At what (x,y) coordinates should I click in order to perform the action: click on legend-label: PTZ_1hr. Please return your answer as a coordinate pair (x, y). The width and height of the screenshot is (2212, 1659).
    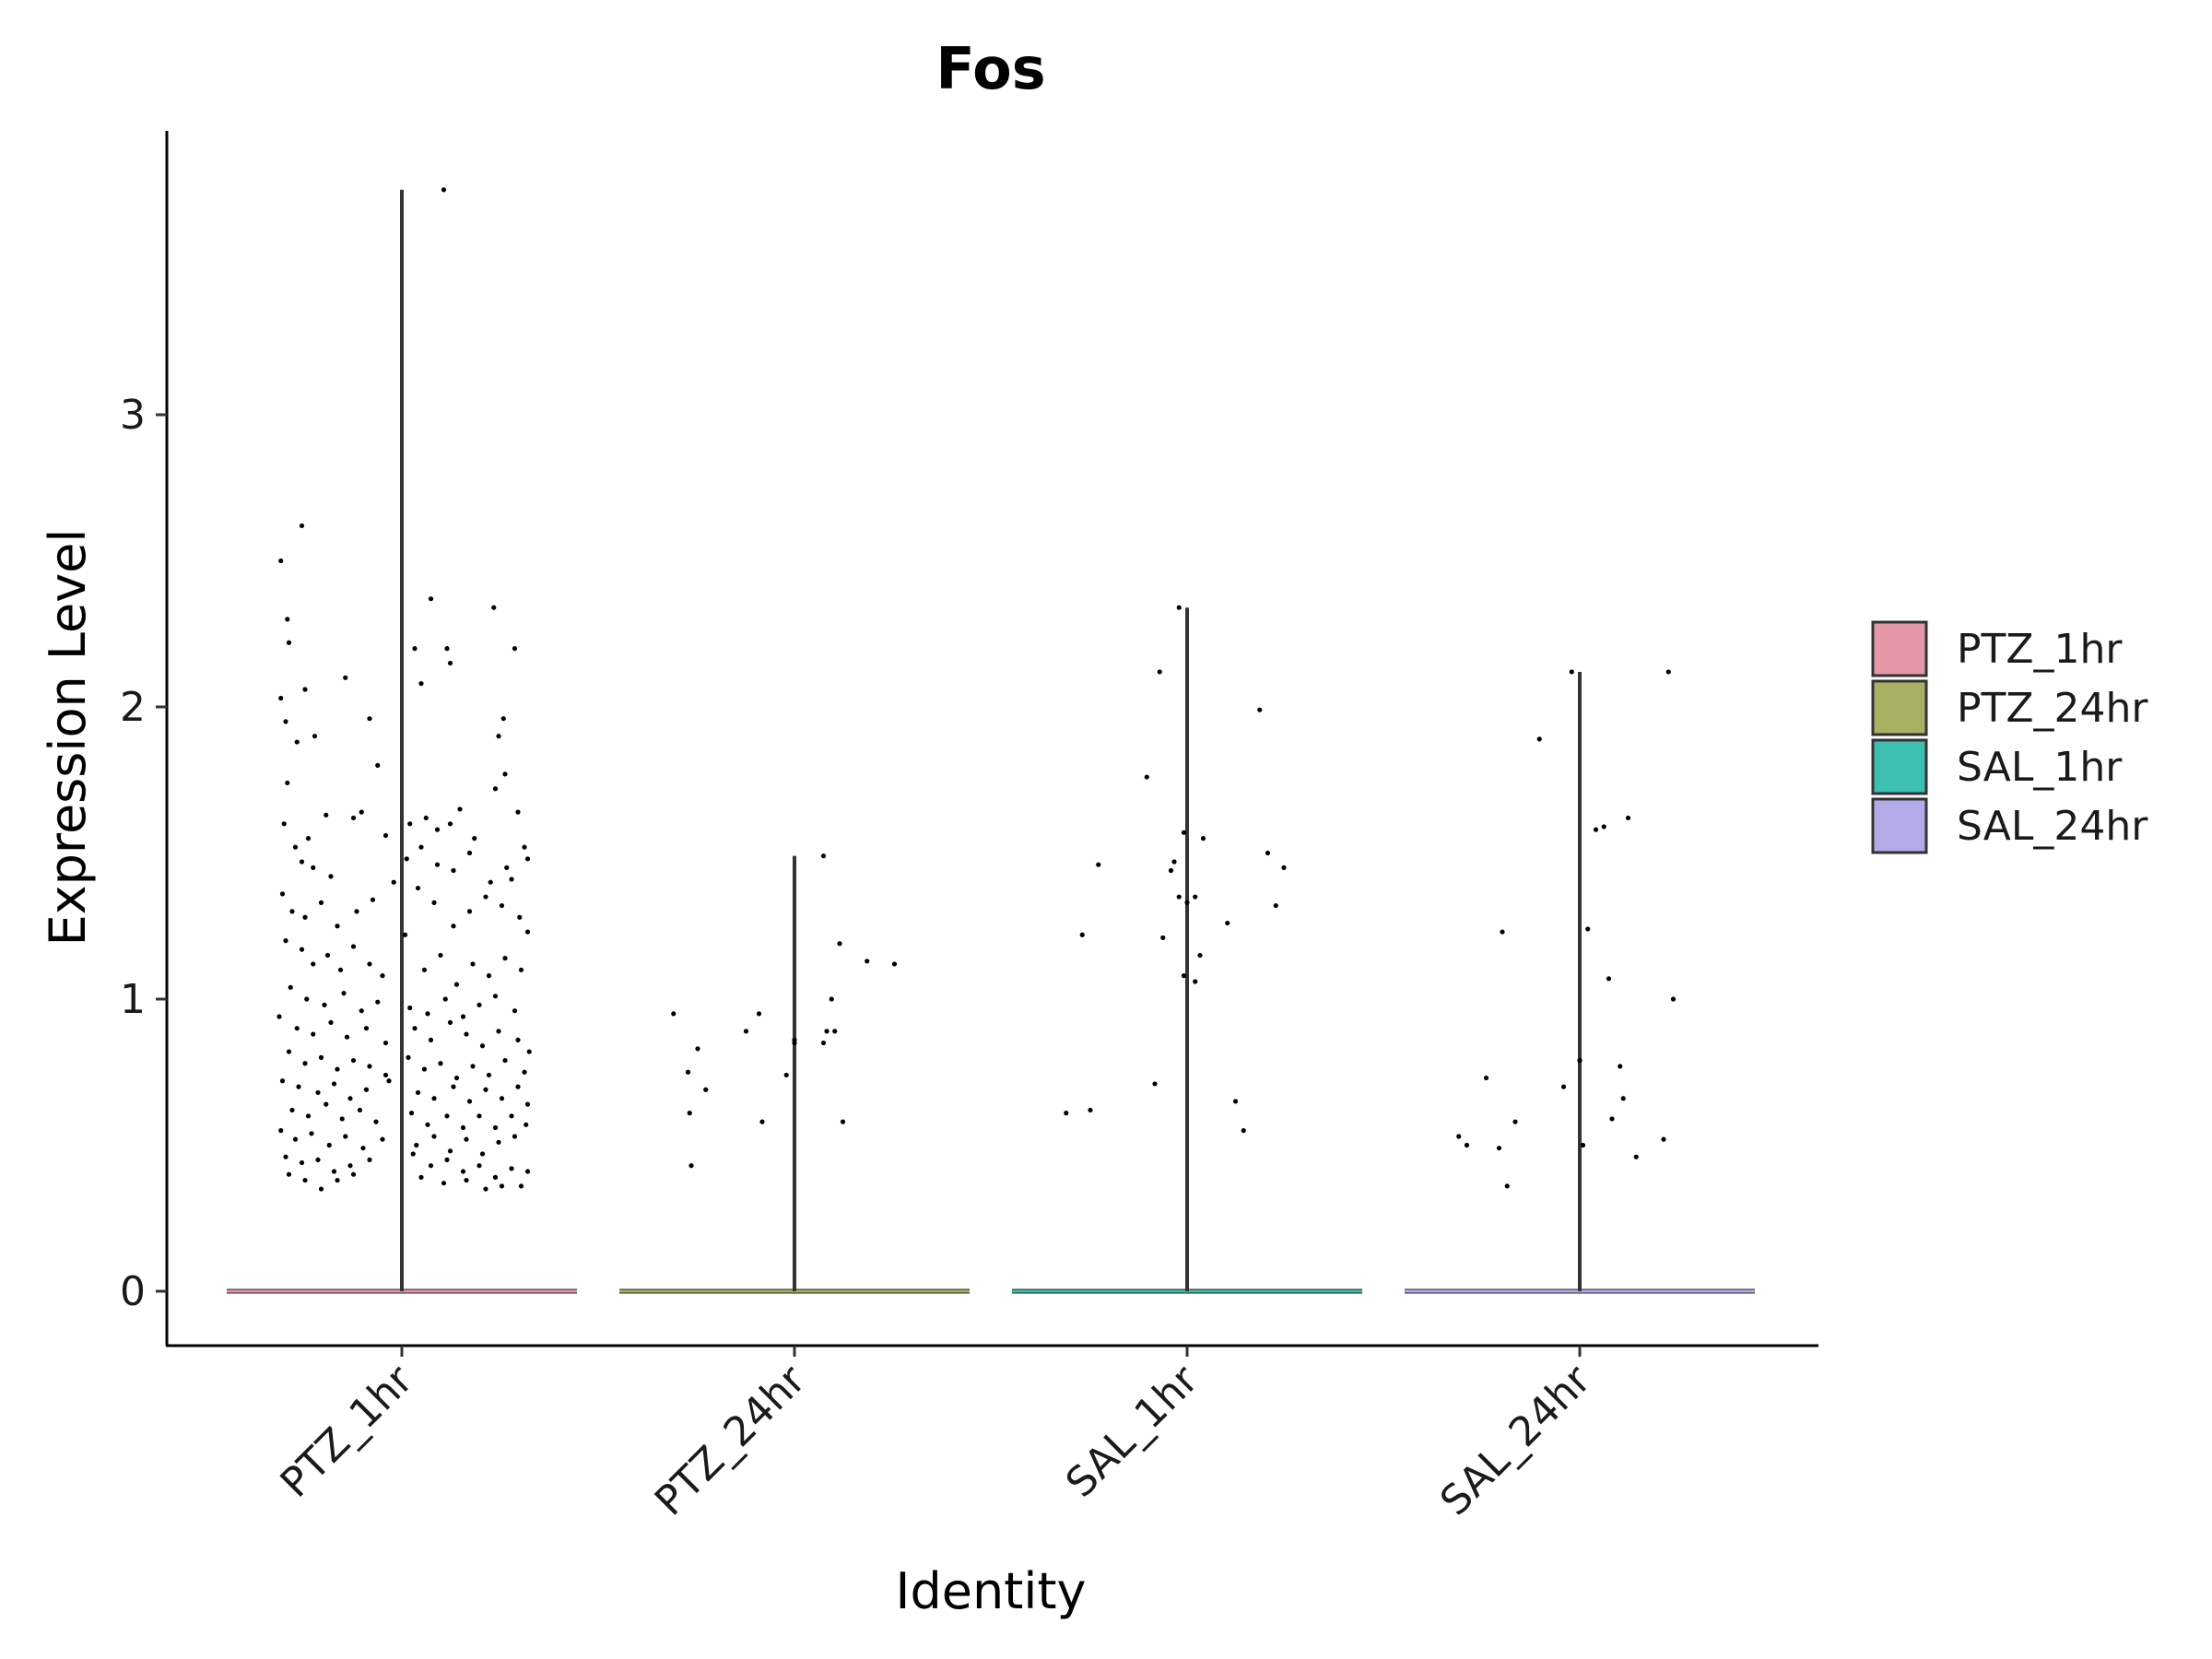
    Looking at the image, I should click on (2040, 649).